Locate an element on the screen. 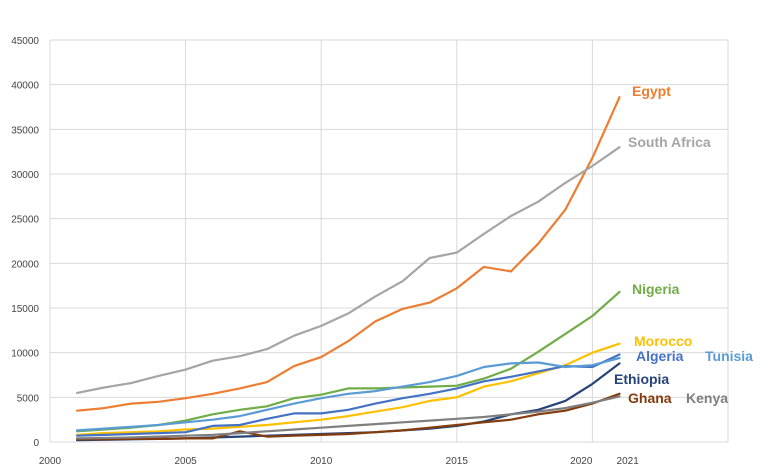 The height and width of the screenshot is (474, 773). series-label-morocco: Morocco is located at coordinates (663, 341).